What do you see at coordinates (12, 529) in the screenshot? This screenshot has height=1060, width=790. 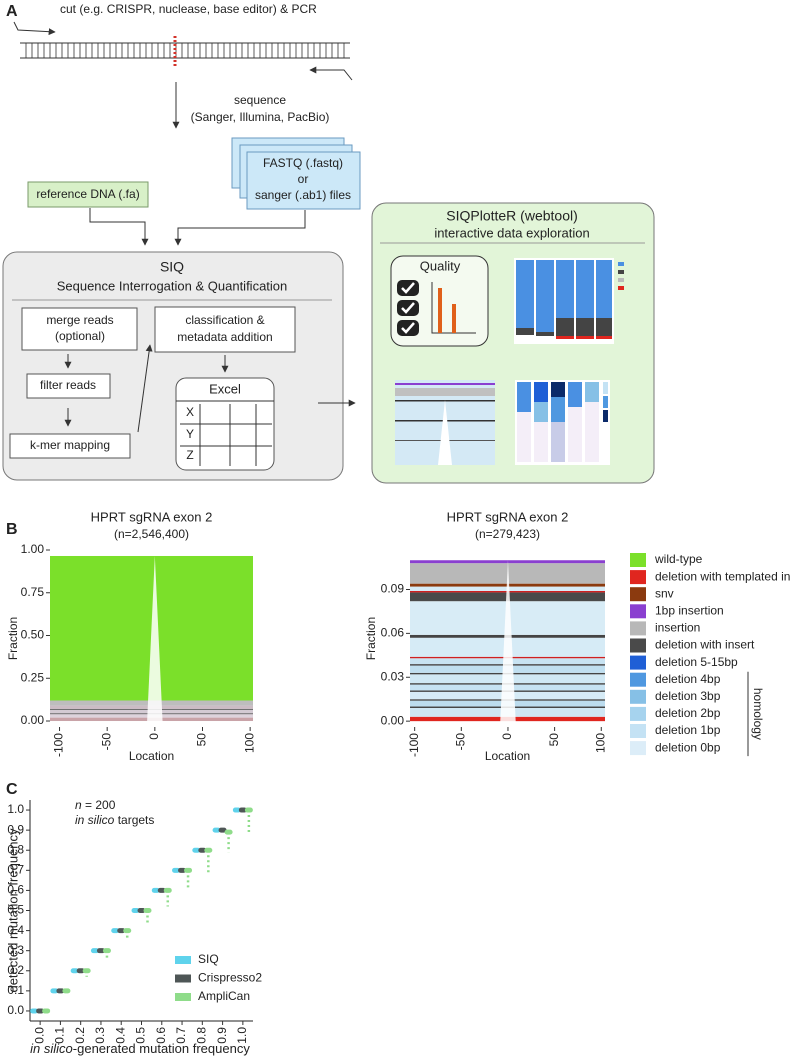 I see `panel-label: B` at bounding box center [12, 529].